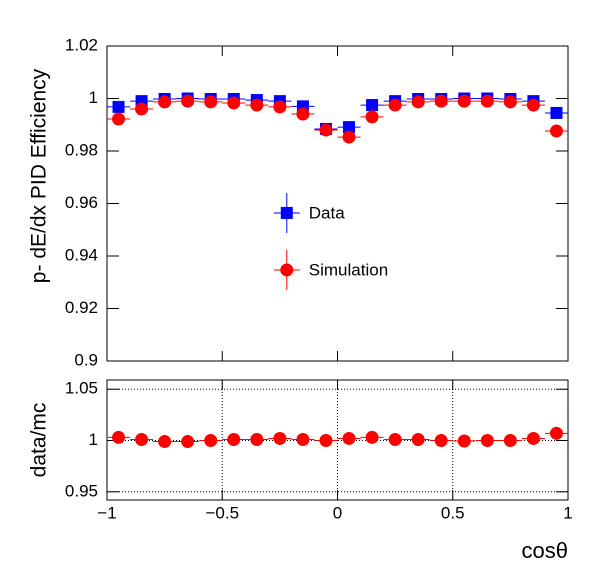  Describe the element at coordinates (39, 440) in the screenshot. I see `y-axis-label: data/mc` at that location.